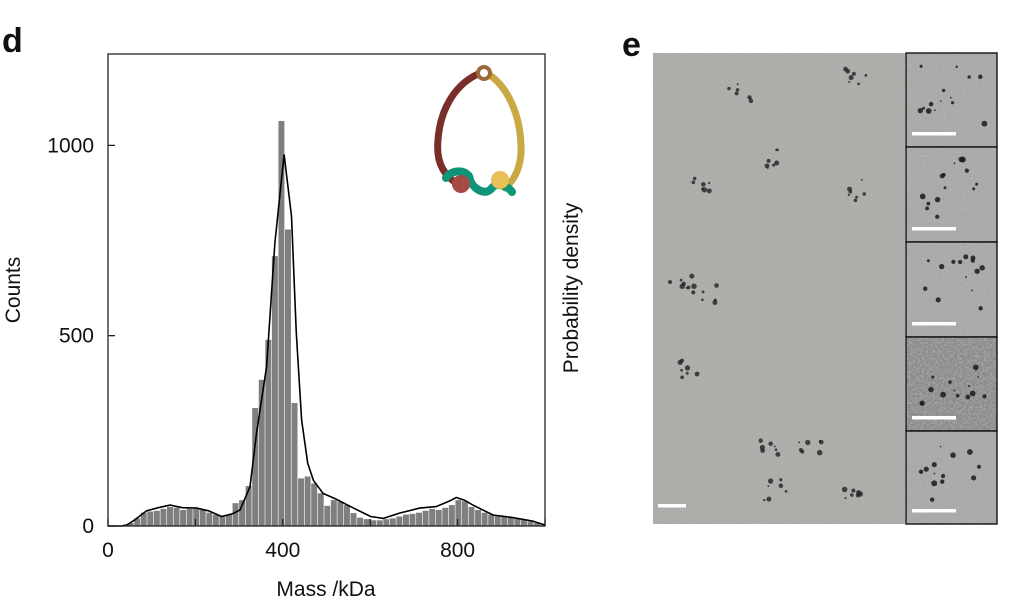  I want to click on x-tick-label: 400, so click(282, 550).